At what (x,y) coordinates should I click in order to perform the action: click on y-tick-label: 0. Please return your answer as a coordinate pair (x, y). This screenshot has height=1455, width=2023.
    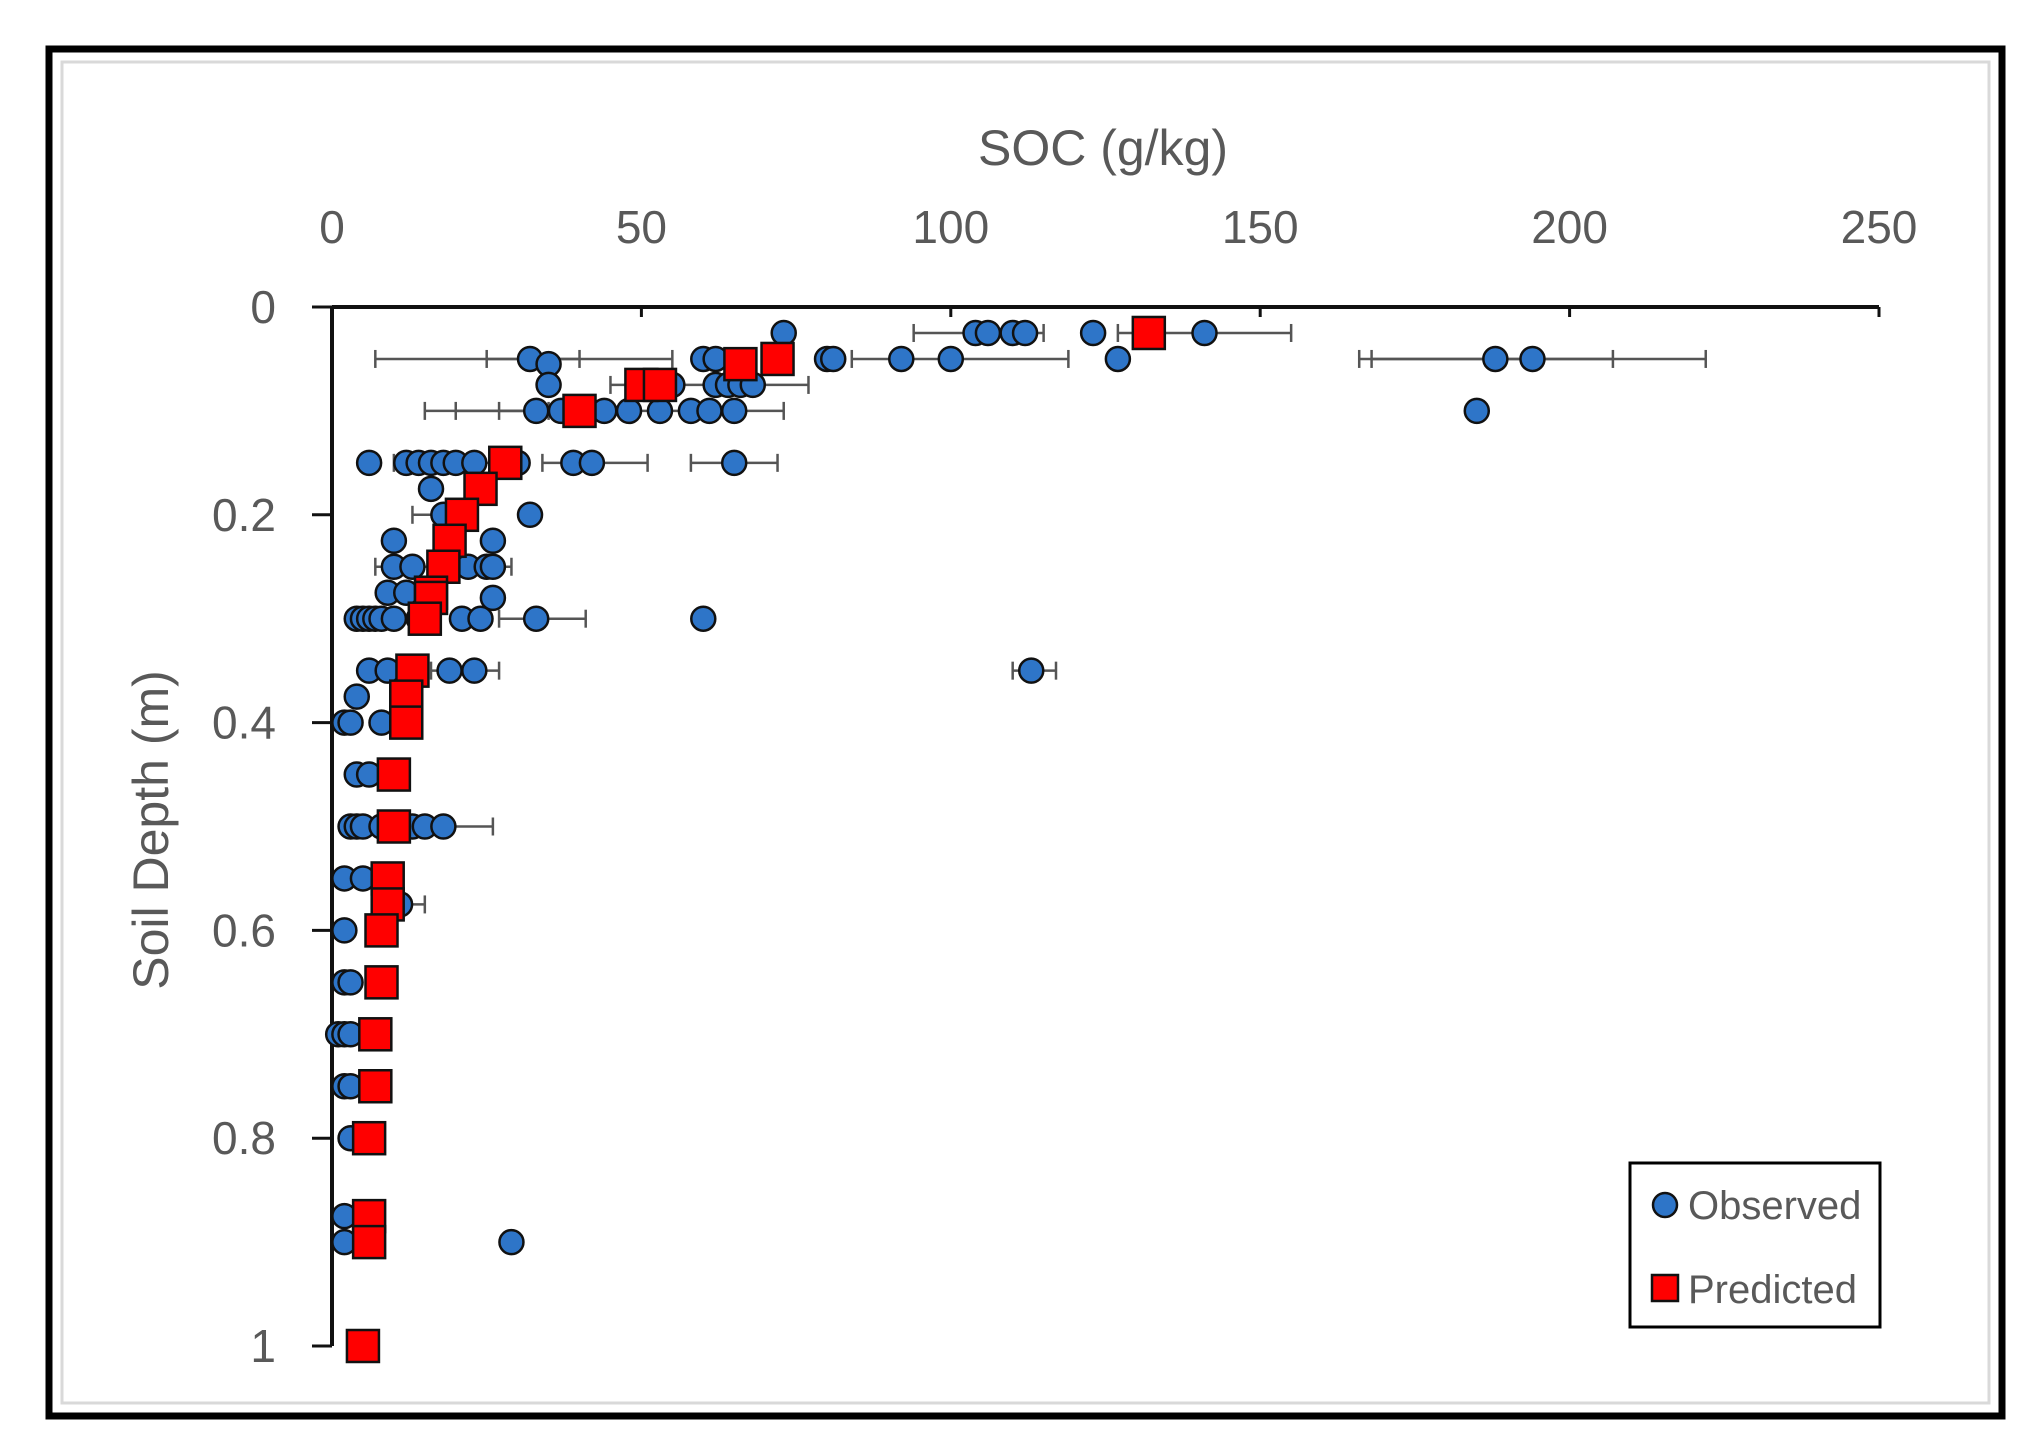
    Looking at the image, I should click on (263, 307).